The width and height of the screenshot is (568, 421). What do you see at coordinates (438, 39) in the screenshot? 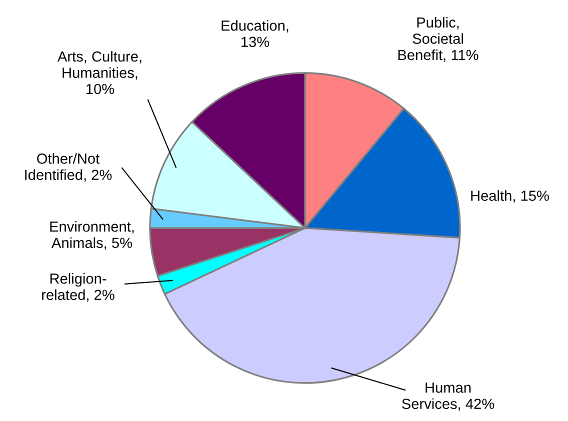
I see `slice-label: Public, Societal Benefit, 11%` at bounding box center [438, 39].